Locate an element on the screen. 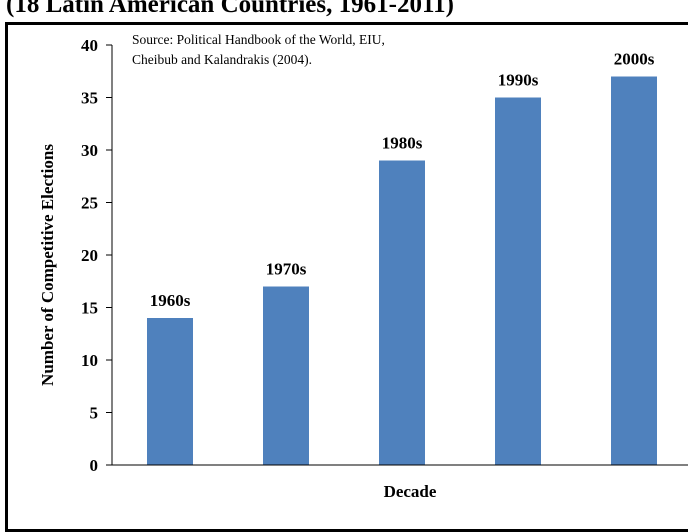 The image size is (688, 532). bar-1960s is located at coordinates (170, 391).